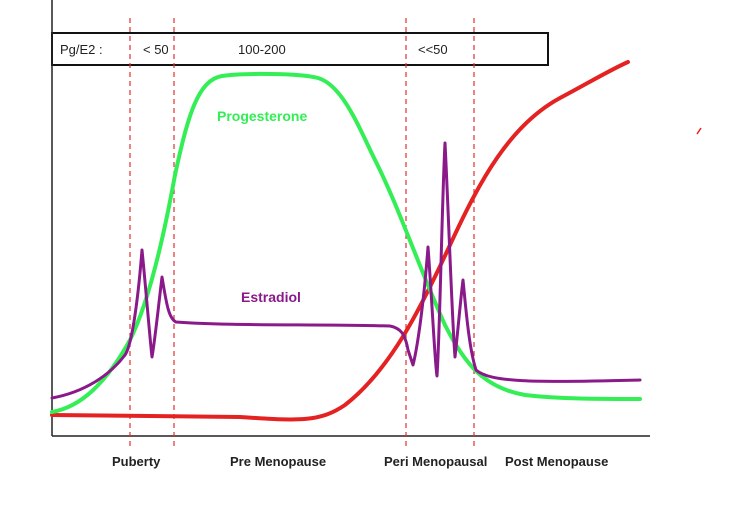 This screenshot has width=740, height=521. What do you see at coordinates (81, 49) in the screenshot?
I see `ratio-label: Pg/E2 :` at bounding box center [81, 49].